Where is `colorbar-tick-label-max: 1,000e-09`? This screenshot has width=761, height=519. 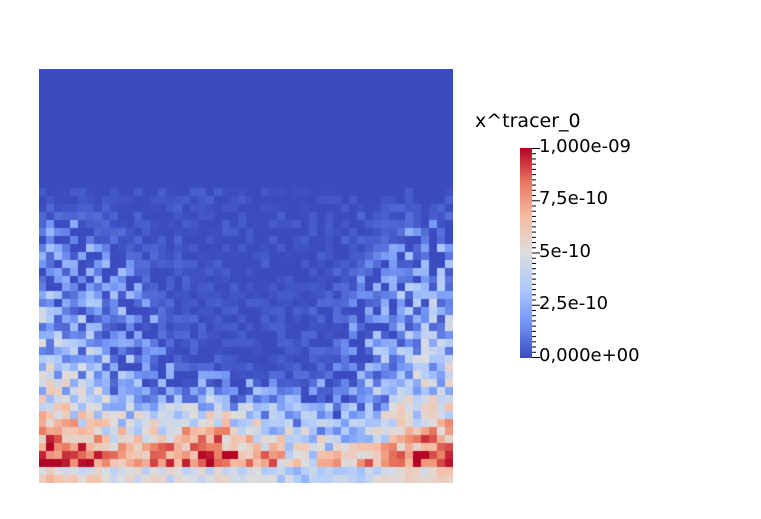 colorbar-tick-label-max: 1,000e-09 is located at coordinates (585, 146).